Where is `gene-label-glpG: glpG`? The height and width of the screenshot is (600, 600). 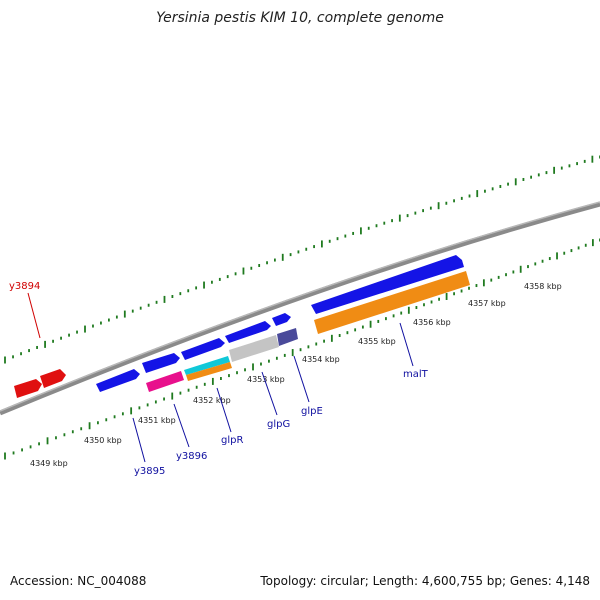 gene-label-glpG: glpG is located at coordinates (278, 424).